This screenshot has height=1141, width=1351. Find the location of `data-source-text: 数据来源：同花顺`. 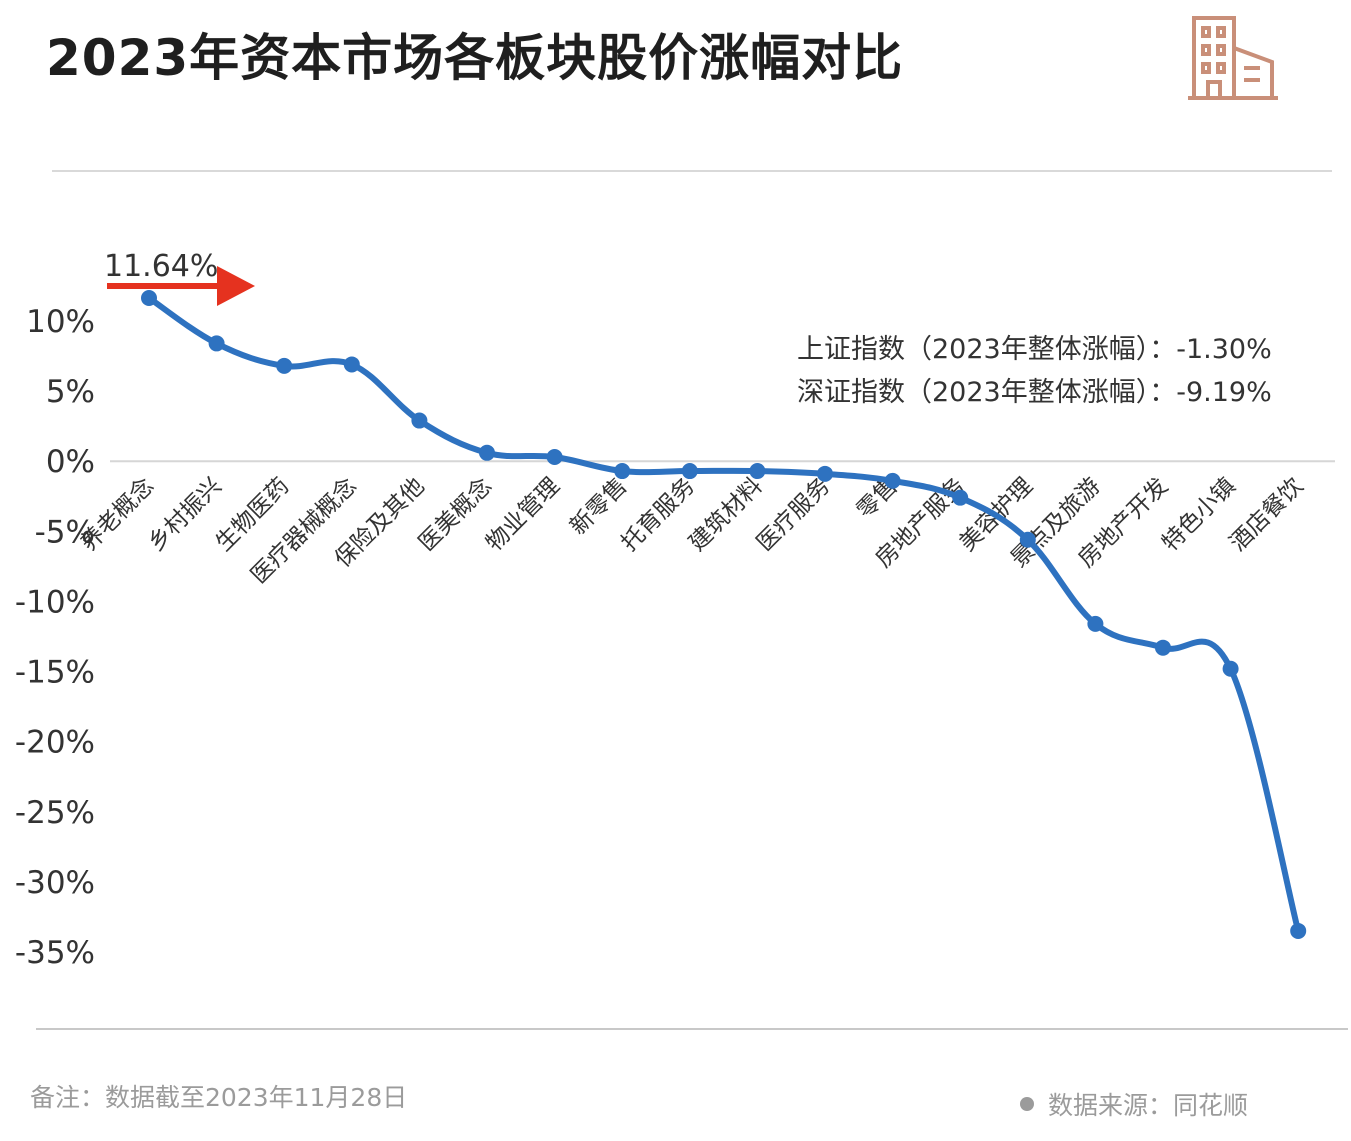

data-source-text: 数据来源：同花顺 is located at coordinates (1148, 1105).